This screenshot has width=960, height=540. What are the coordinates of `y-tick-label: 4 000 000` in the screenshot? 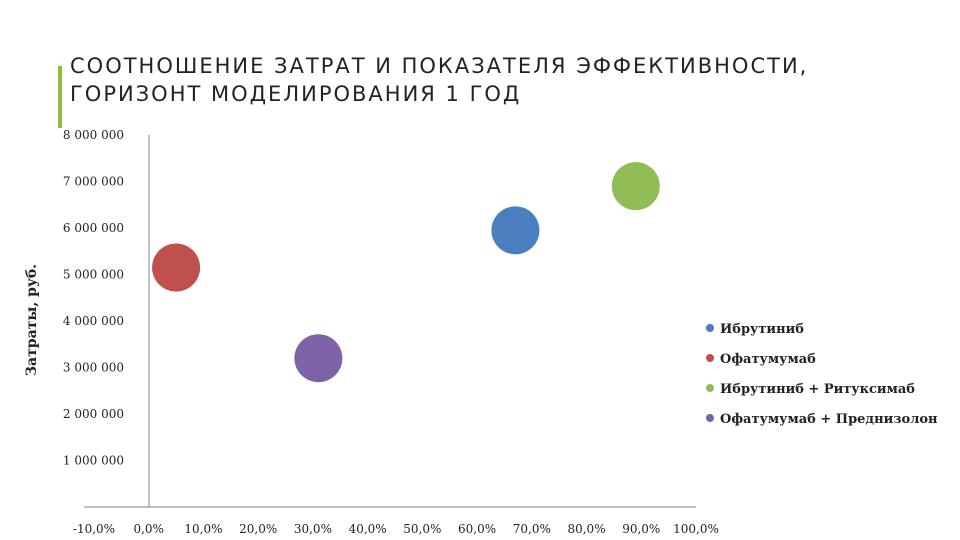 It's located at (93, 321).